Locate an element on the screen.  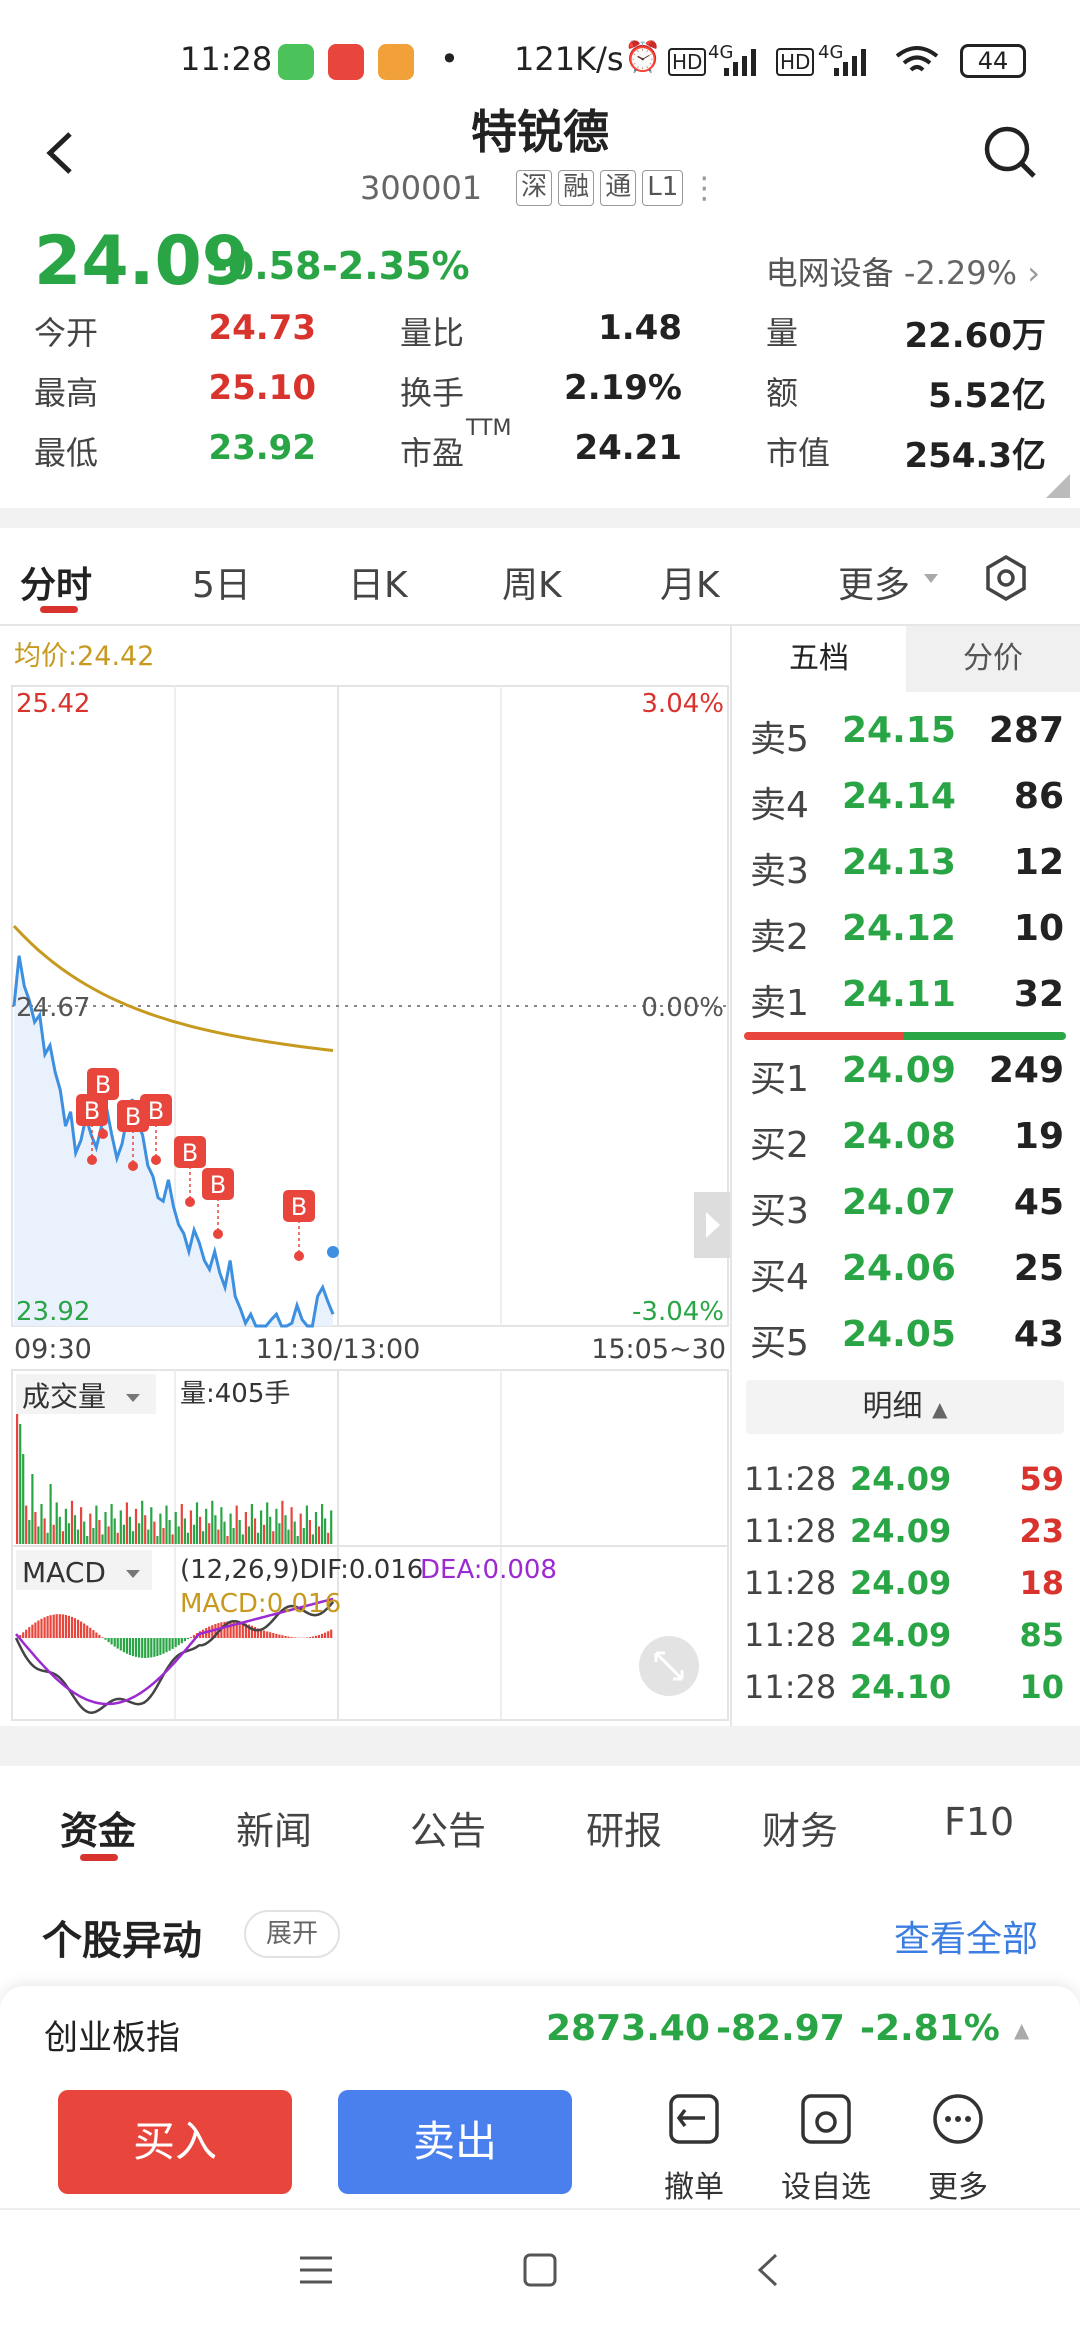
bid-row: 买1 24.09 249 is located at coordinates (905, 1081).